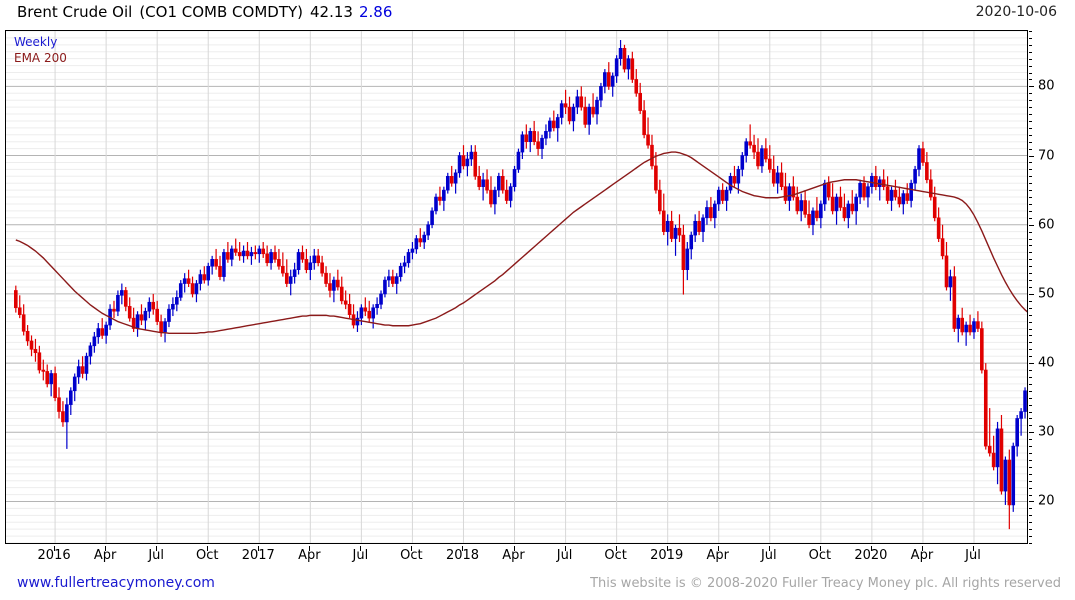  What do you see at coordinates (871, 555) in the screenshot?
I see `x-axis-label: 2020` at bounding box center [871, 555].